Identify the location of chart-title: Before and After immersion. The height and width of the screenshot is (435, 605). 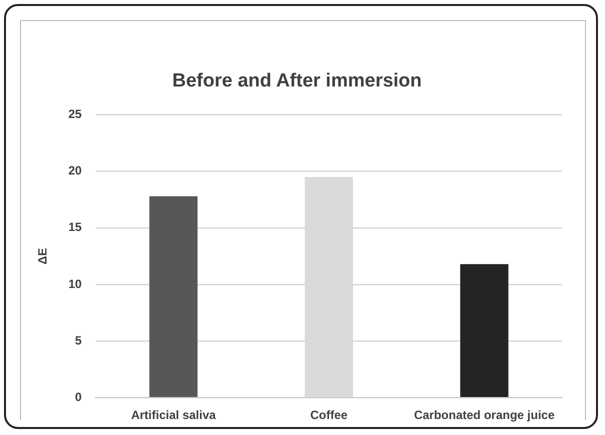
(297, 81).